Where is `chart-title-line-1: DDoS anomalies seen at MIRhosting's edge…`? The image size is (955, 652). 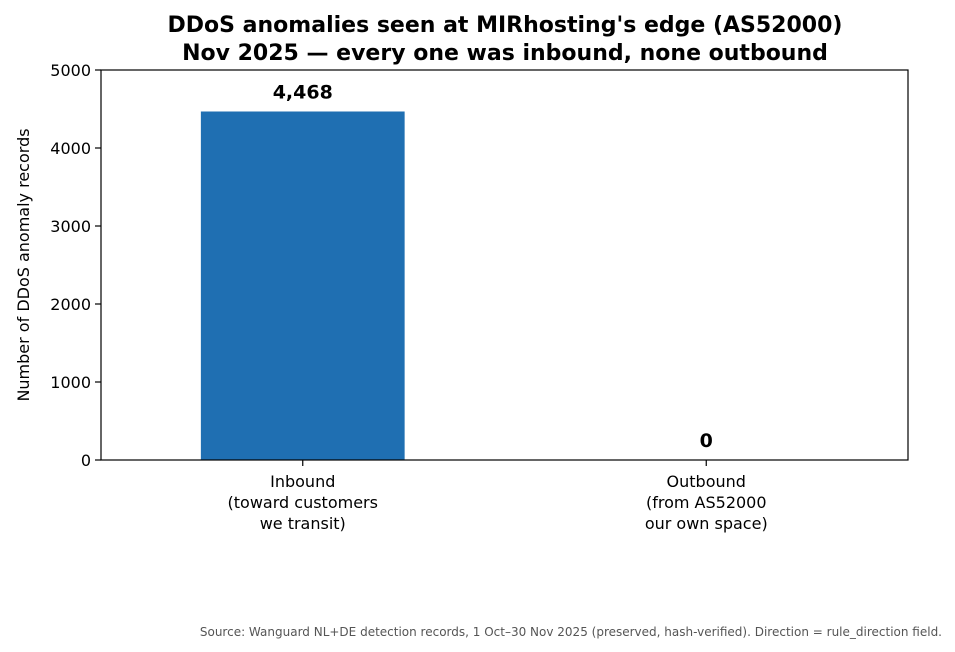
chart-title-line-1: DDoS anomalies seen at MIRhosting's edge… is located at coordinates (505, 25).